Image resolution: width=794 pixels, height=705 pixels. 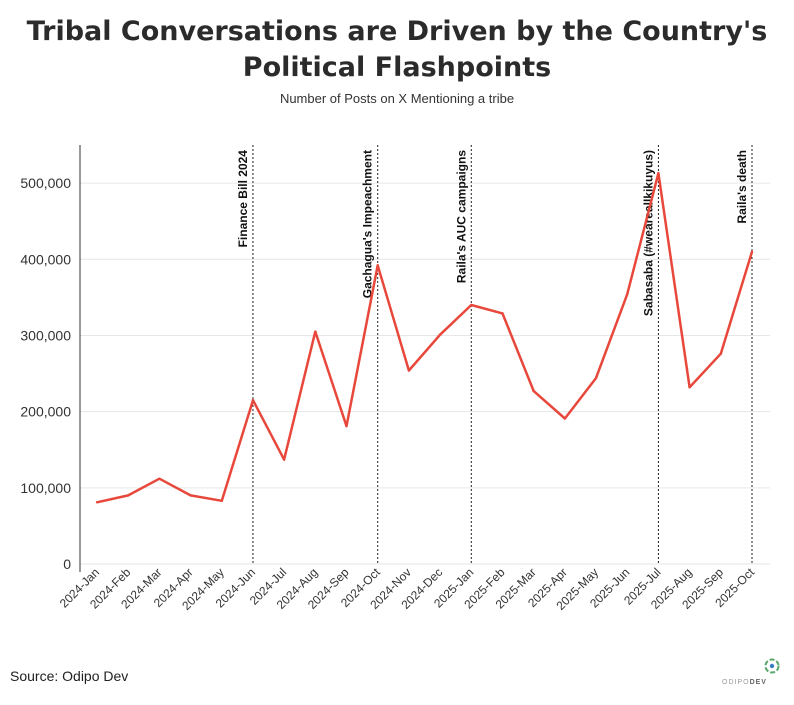 I want to click on odipo-dev-logo: ODIPODEV, so click(x=751, y=673).